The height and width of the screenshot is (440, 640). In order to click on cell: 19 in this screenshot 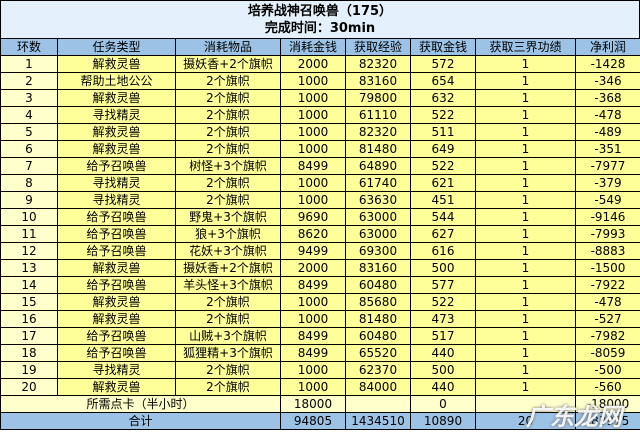, I will do `click(29, 370)`.